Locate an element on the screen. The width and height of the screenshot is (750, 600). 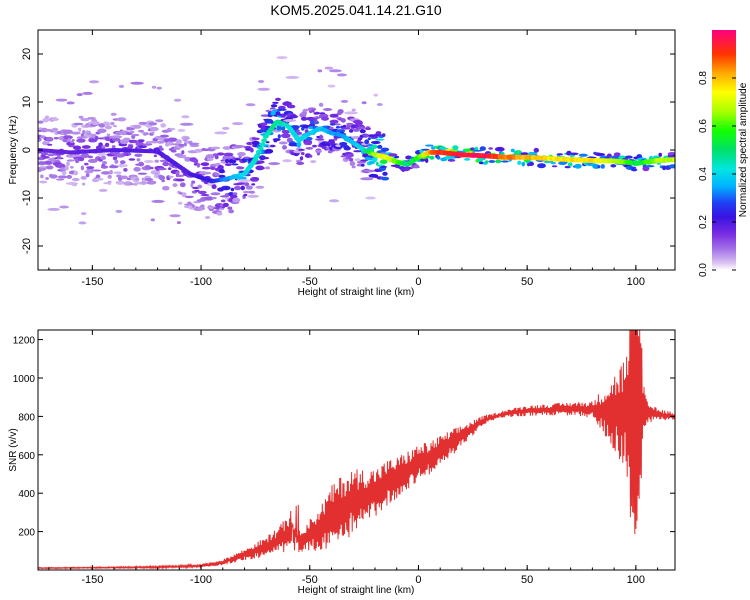
snr-x-label: Height of straight line (km) is located at coordinates (356, 590).